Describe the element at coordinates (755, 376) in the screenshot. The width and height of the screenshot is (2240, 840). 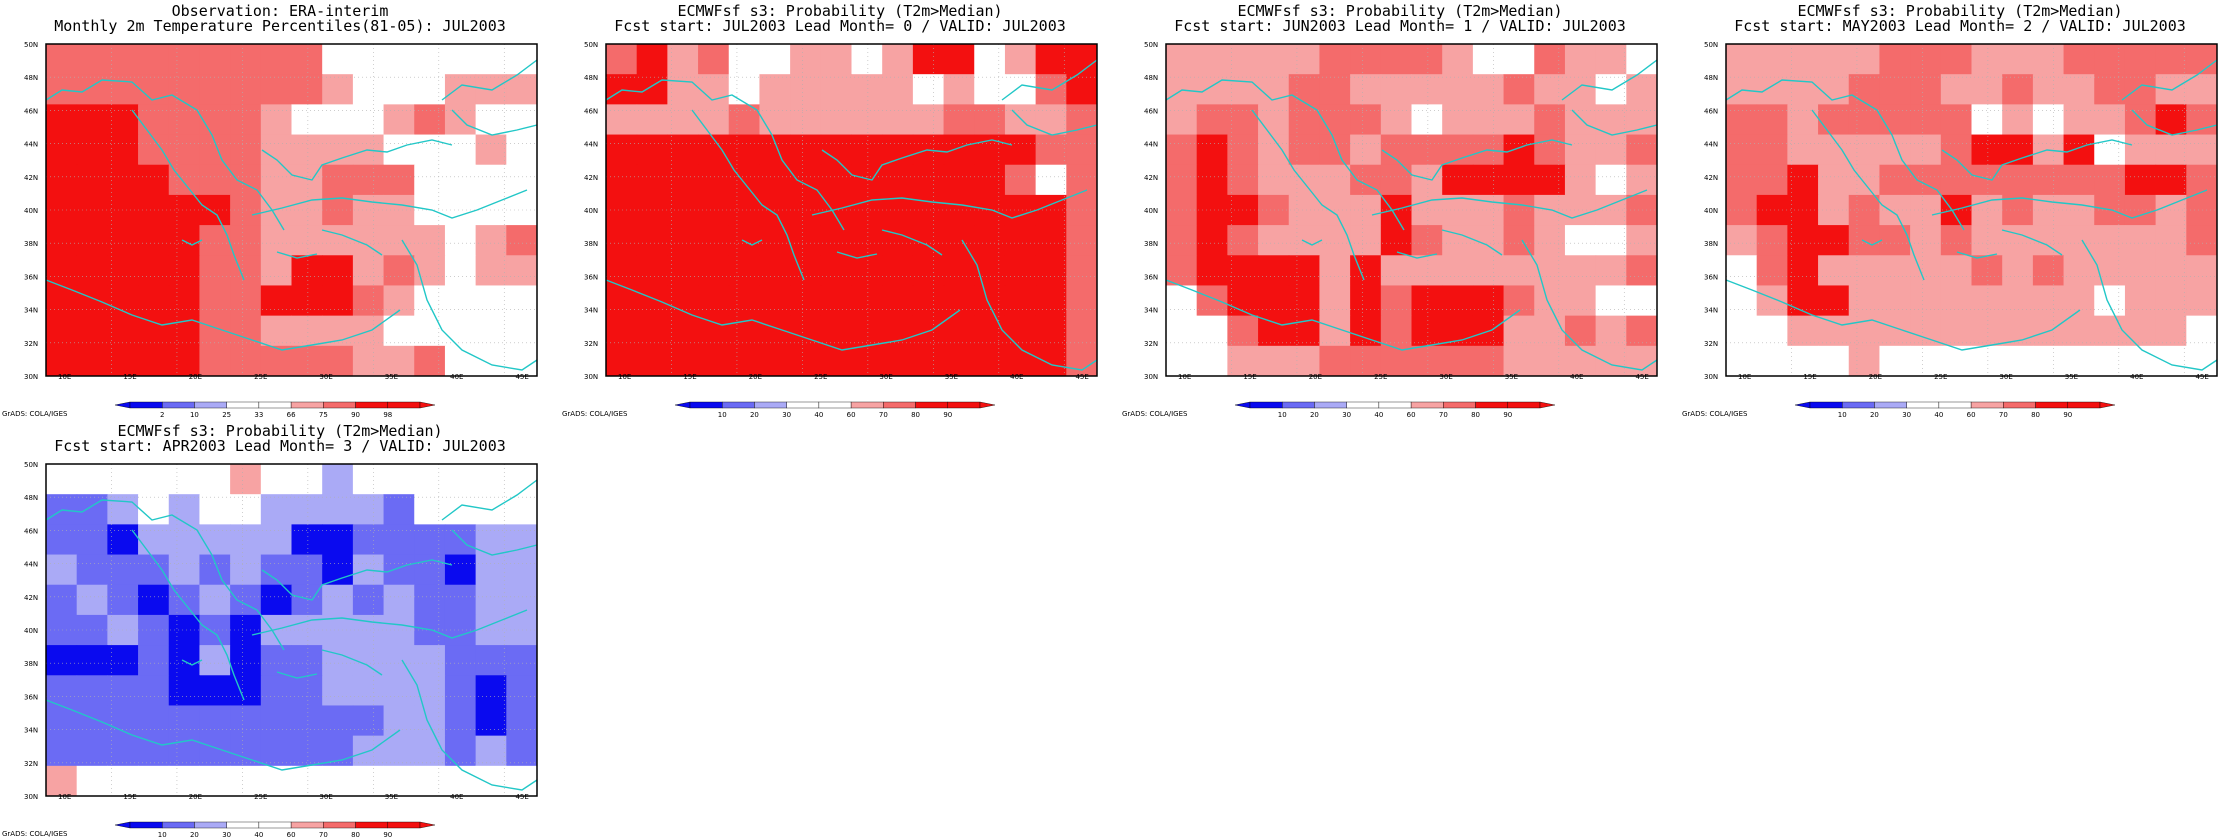
I see `lon-label: 20E` at that location.